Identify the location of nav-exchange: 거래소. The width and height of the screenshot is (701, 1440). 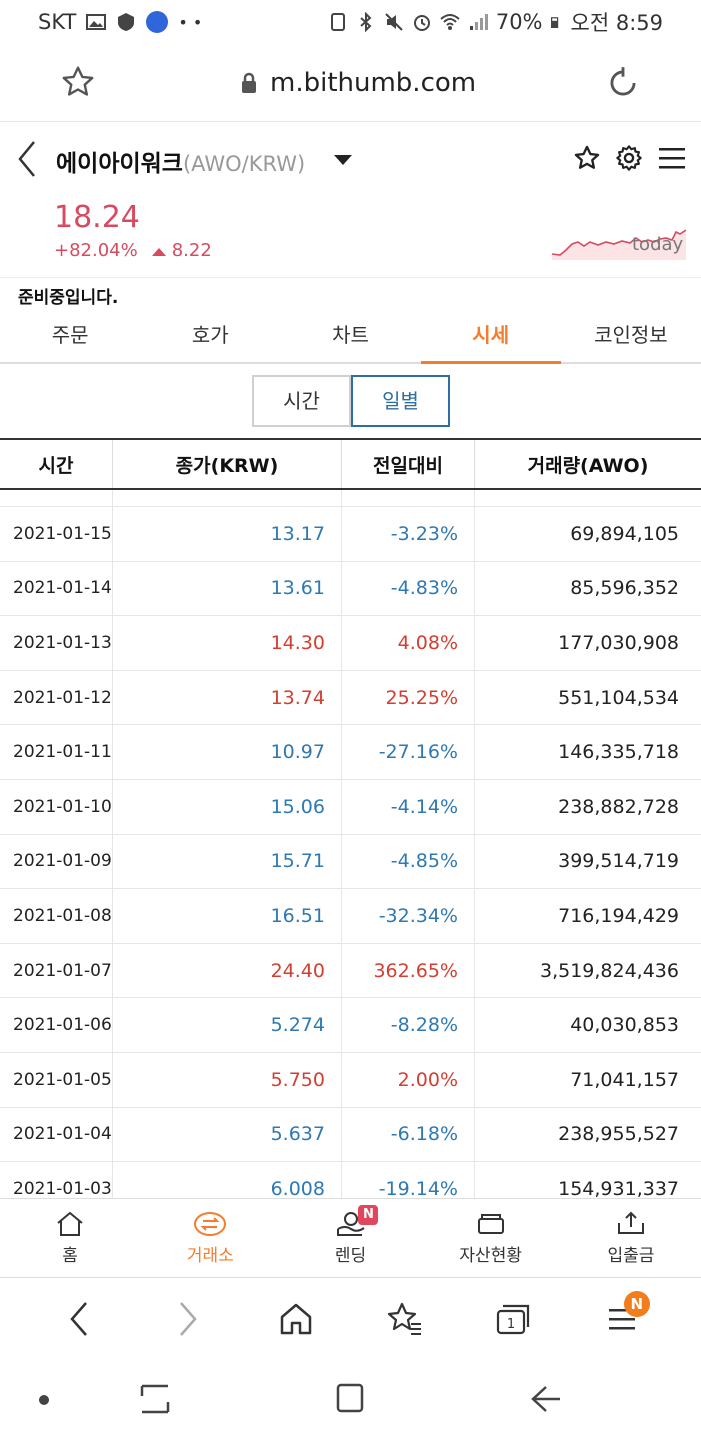
(210, 1238).